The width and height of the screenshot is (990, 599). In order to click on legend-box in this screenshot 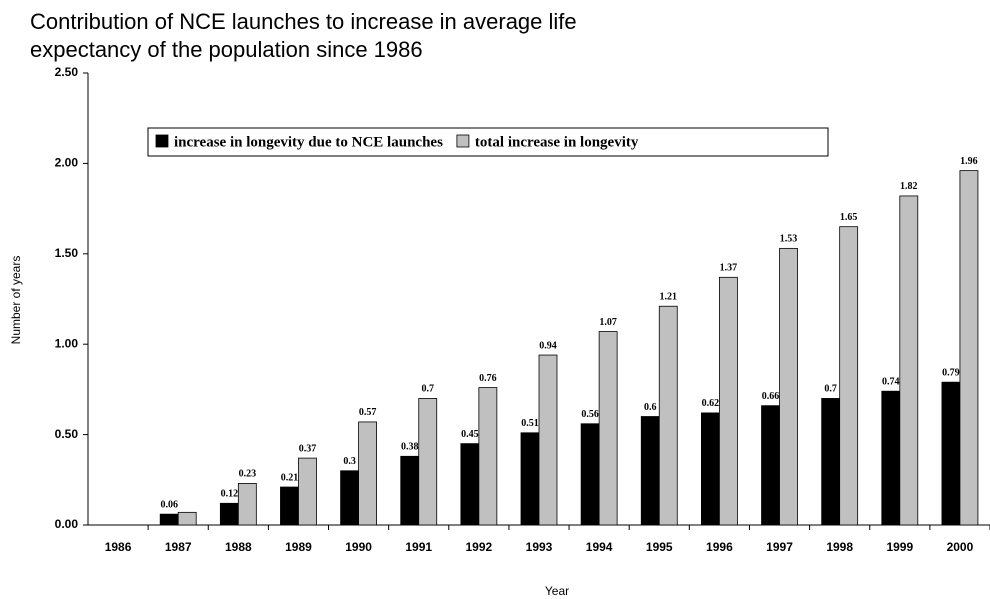, I will do `click(488, 142)`.